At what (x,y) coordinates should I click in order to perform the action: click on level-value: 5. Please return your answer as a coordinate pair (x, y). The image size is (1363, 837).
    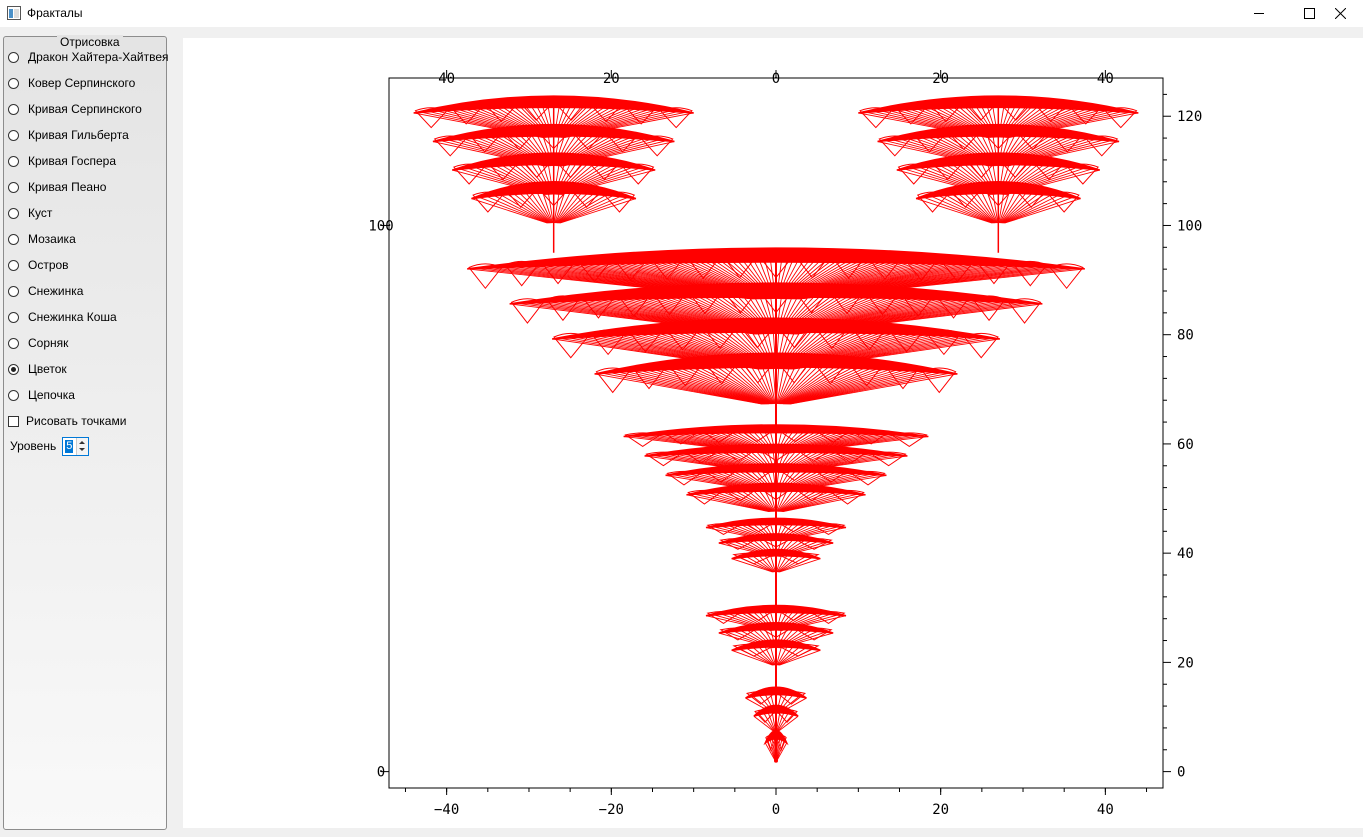
    Looking at the image, I should click on (69, 446).